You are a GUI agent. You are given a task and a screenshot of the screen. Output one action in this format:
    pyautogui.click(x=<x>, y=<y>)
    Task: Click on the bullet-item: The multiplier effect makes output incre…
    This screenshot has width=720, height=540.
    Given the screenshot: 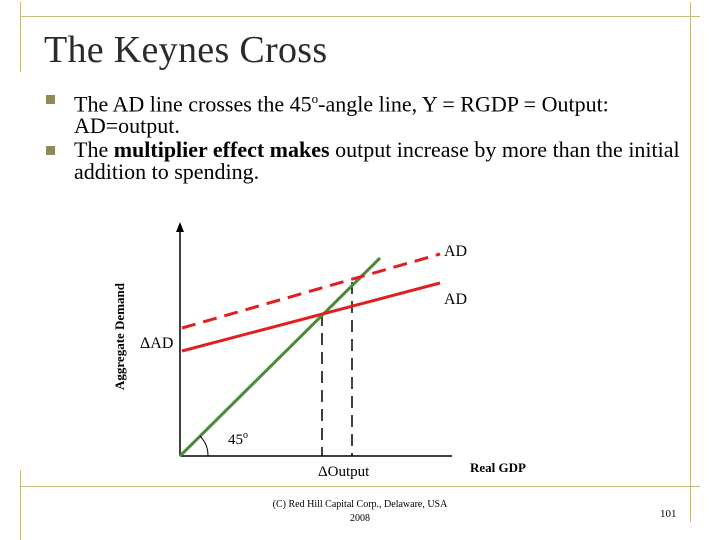 What is the action you would take?
    pyautogui.click(x=360, y=161)
    